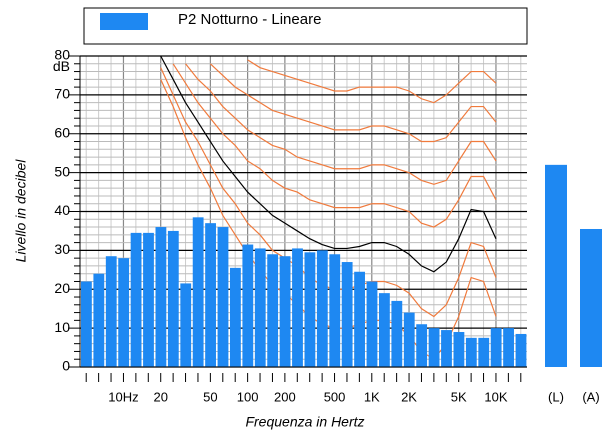 The height and width of the screenshot is (434, 616). Describe the element at coordinates (556, 396) in the screenshot. I see `summary-label: (L)` at that location.